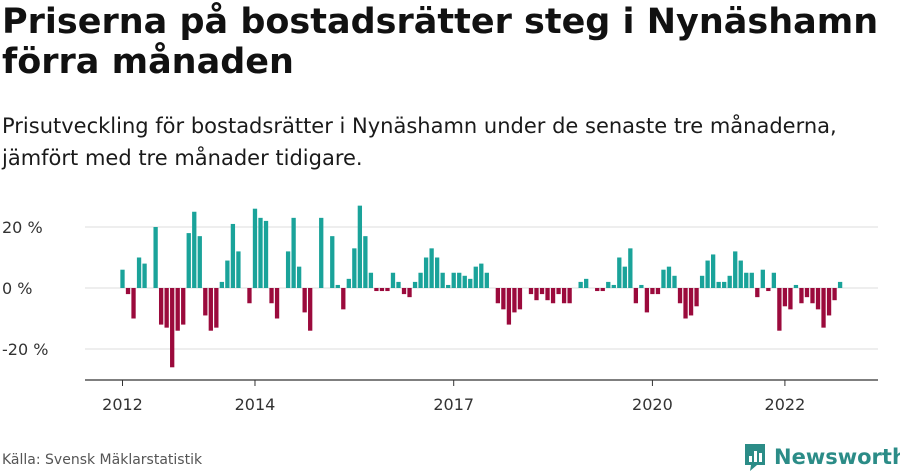 Image resolution: width=900 pixels, height=474 pixels. What do you see at coordinates (873, 2) in the screenshot?
I see `latest-value-label: 2 %` at bounding box center [873, 2].